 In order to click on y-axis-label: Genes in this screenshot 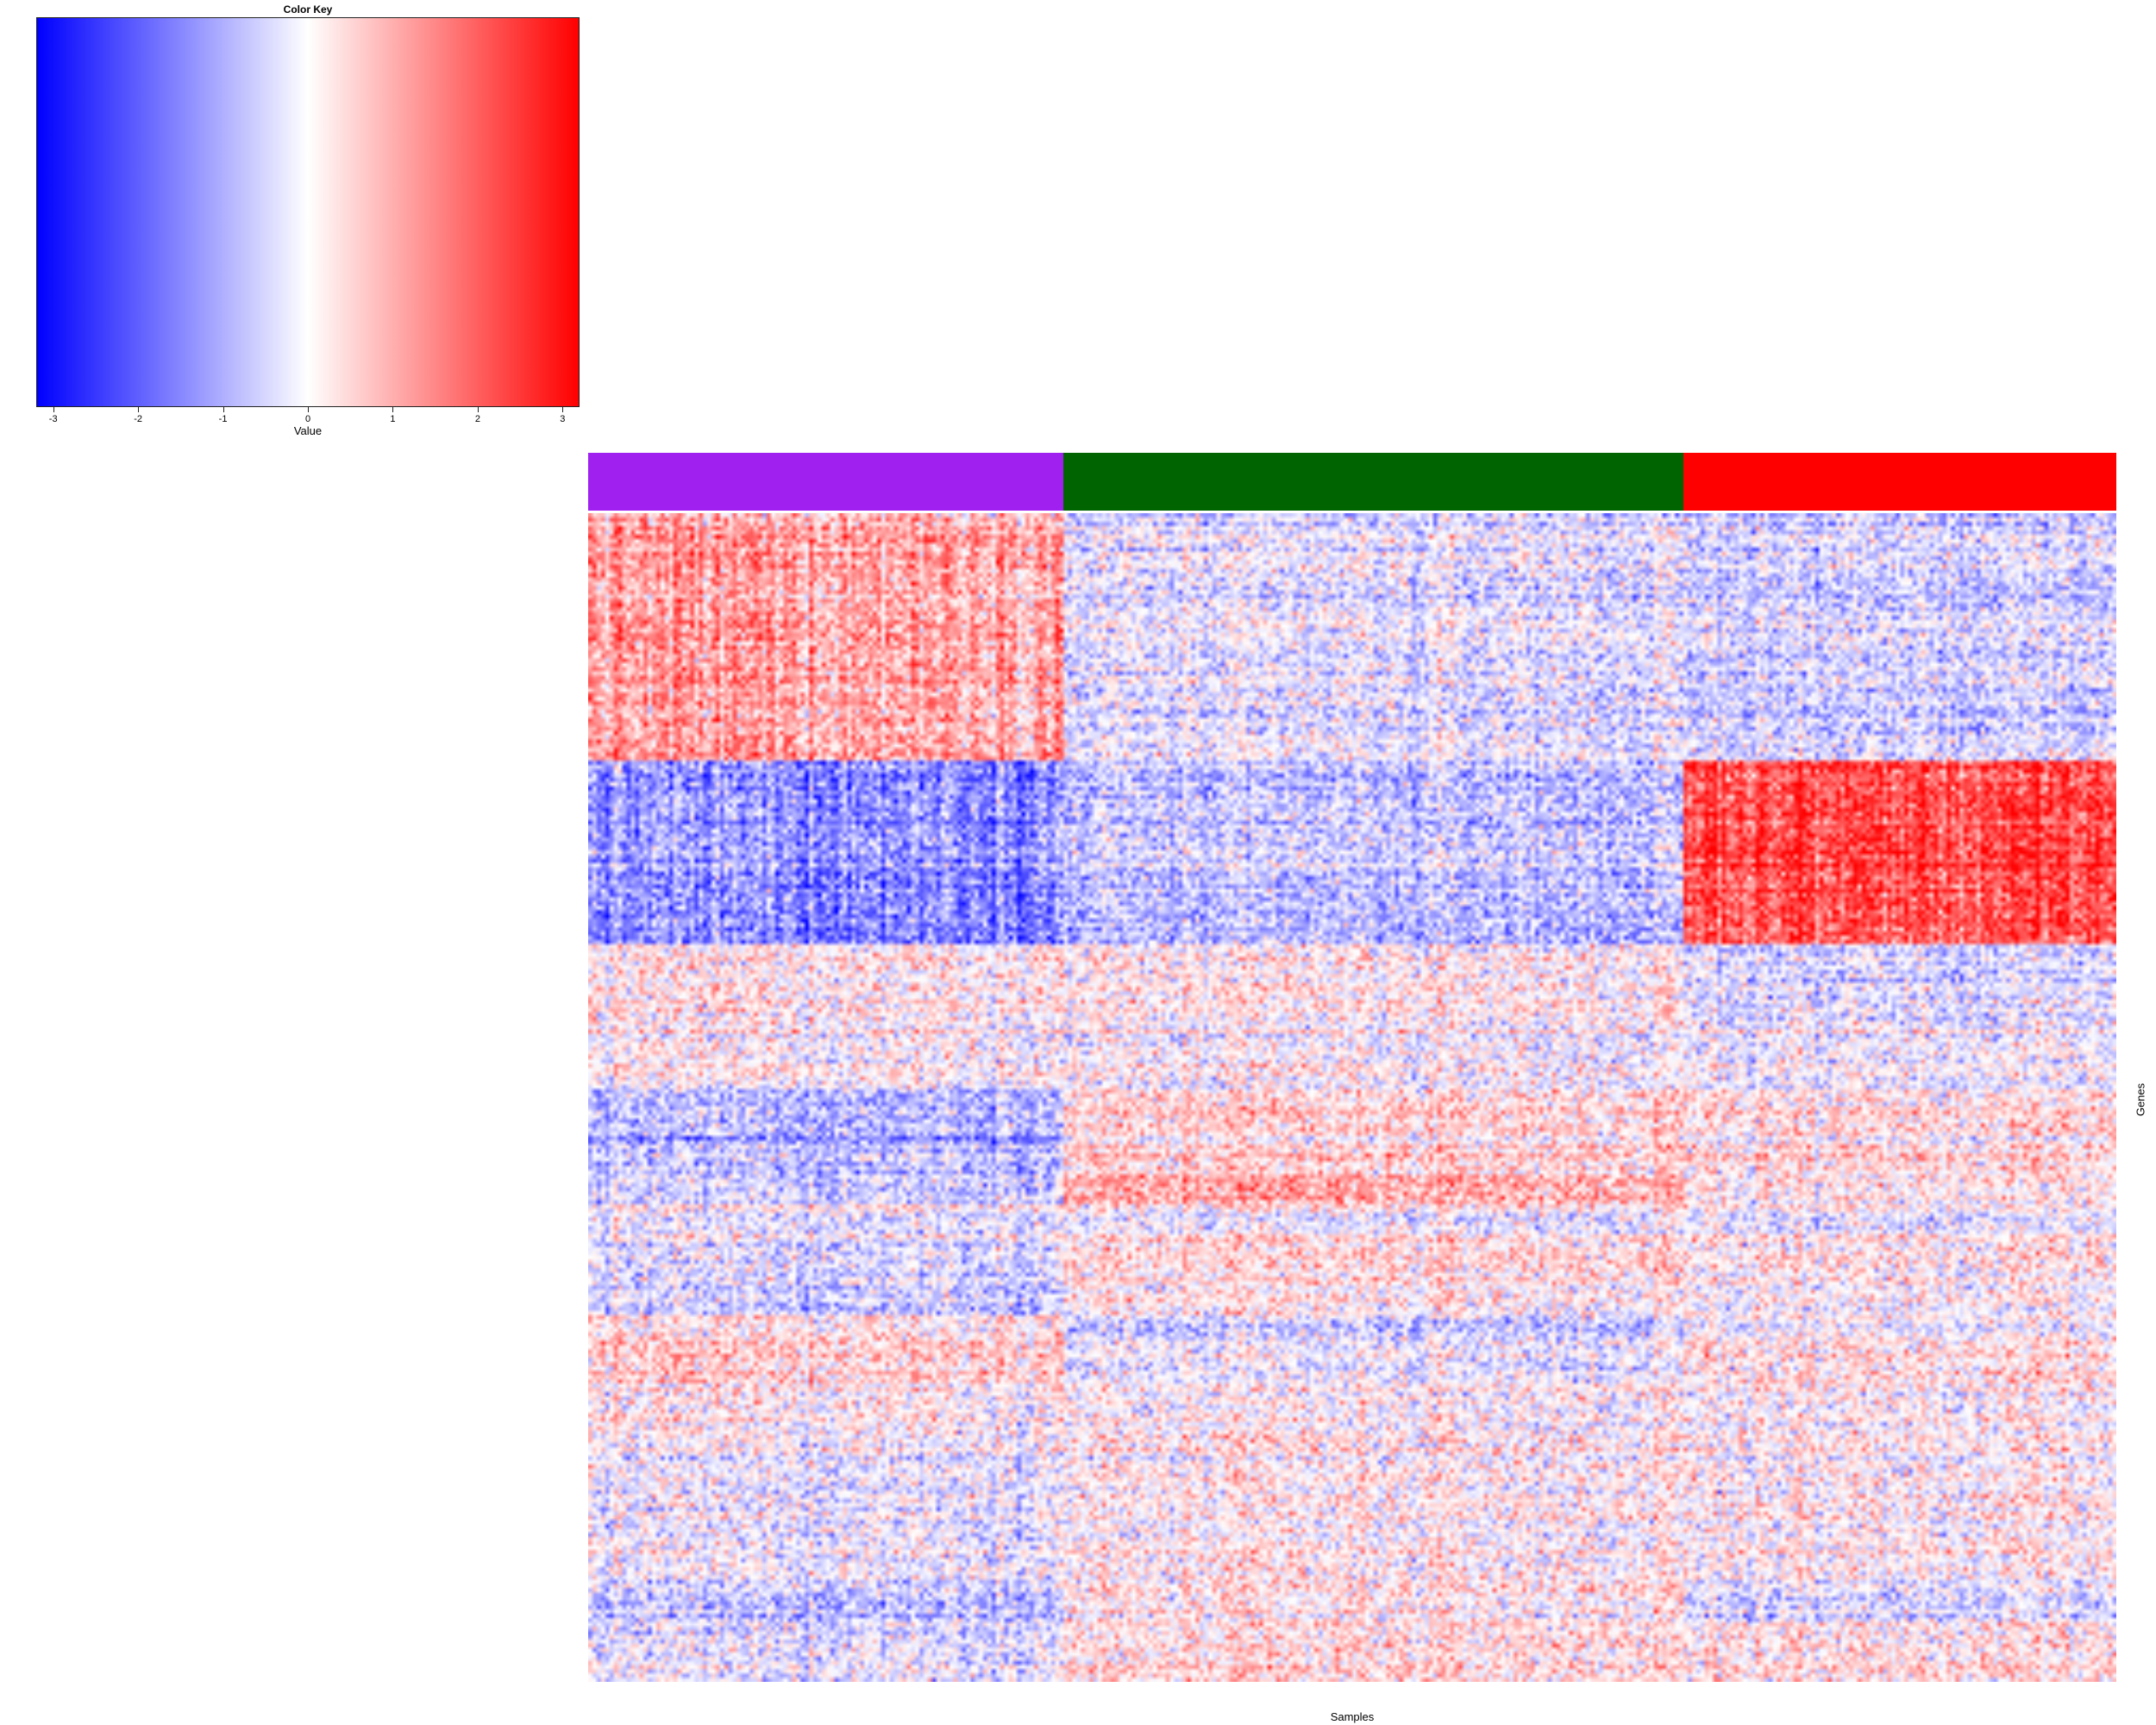, I will do `click(2140, 1100)`.